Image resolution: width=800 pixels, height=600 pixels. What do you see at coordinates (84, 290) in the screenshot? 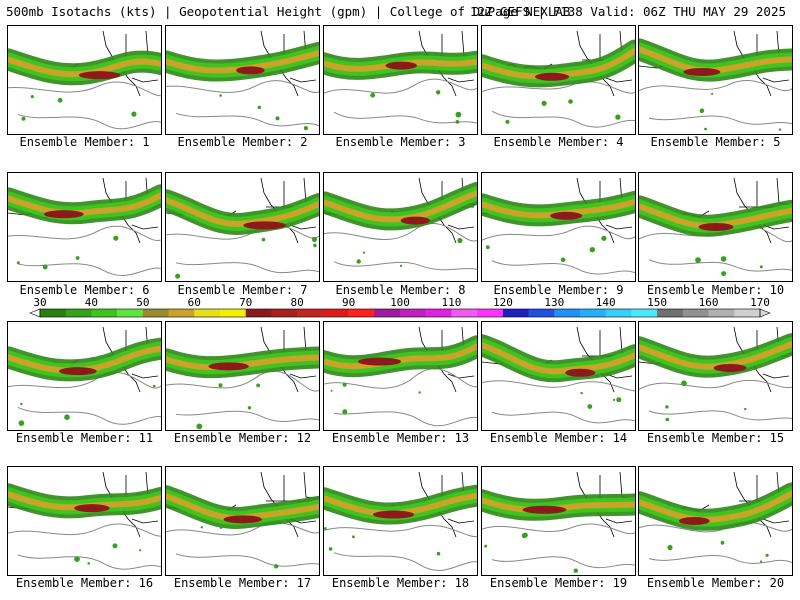
I see `member-caption: Ensemble Member: 6` at bounding box center [84, 290].